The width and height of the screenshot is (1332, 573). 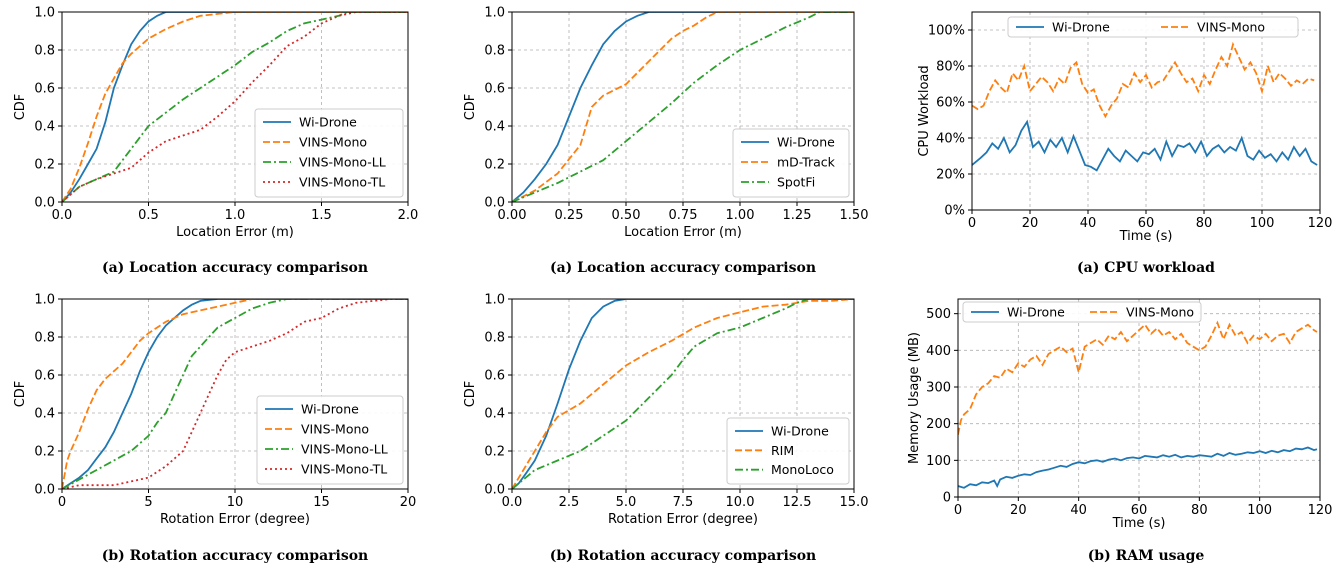 What do you see at coordinates (938, 351) in the screenshot?
I see `y-tick-label: 400` at bounding box center [938, 351].